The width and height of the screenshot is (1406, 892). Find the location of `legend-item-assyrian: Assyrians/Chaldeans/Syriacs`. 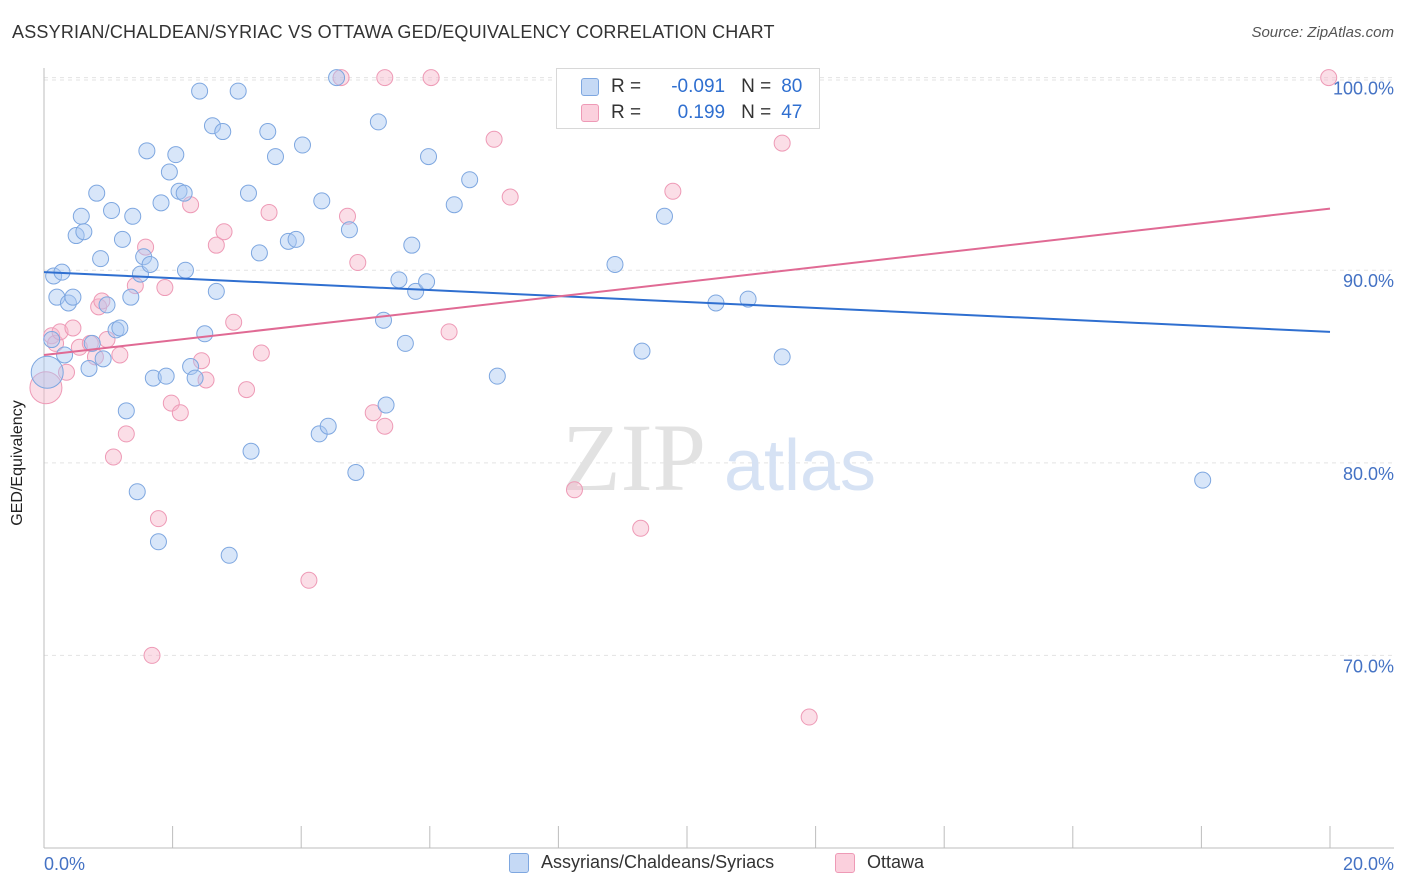

legend-item-assyrian: Assyrians/Chaldeans/Syriacs is located at coordinates (641, 862).